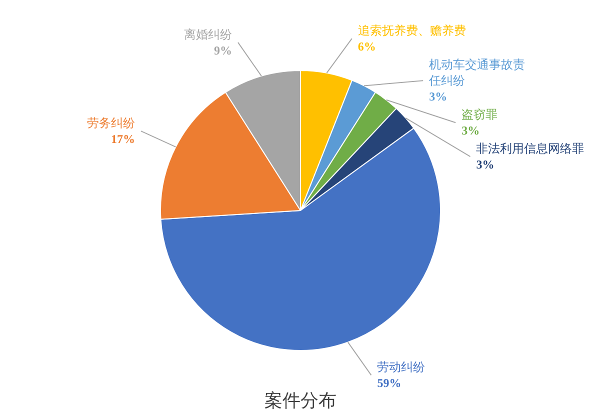 This screenshot has height=416, width=600. What do you see at coordinates (223, 50) in the screenshot?
I see `data-label: 9%` at bounding box center [223, 50].